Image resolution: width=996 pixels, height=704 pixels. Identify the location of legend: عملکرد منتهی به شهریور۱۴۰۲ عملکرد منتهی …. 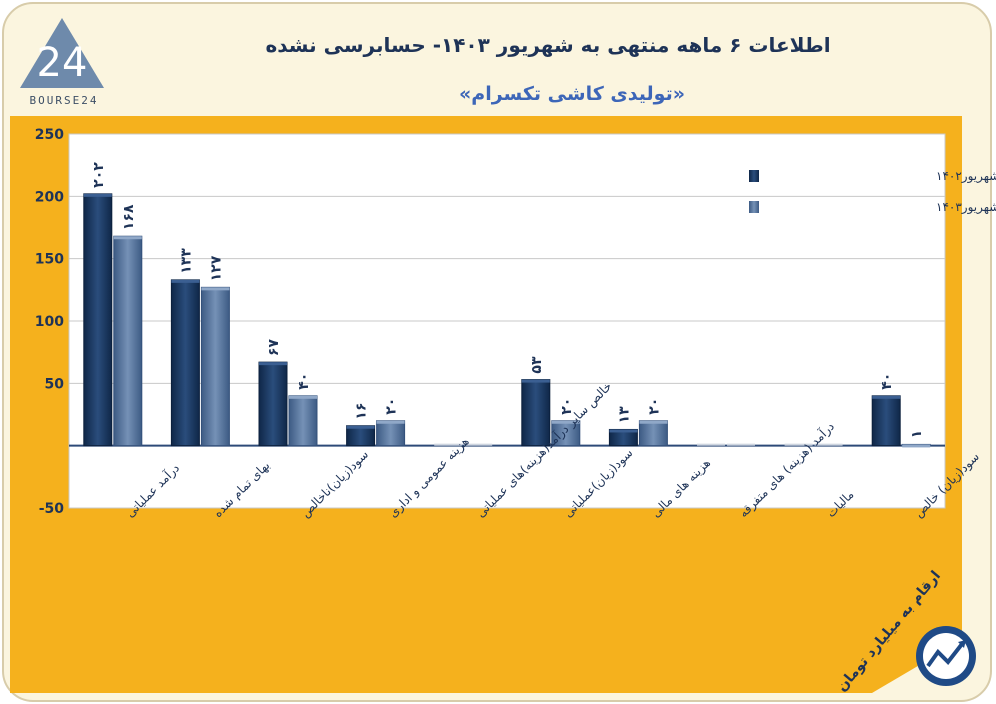
(872, 192).